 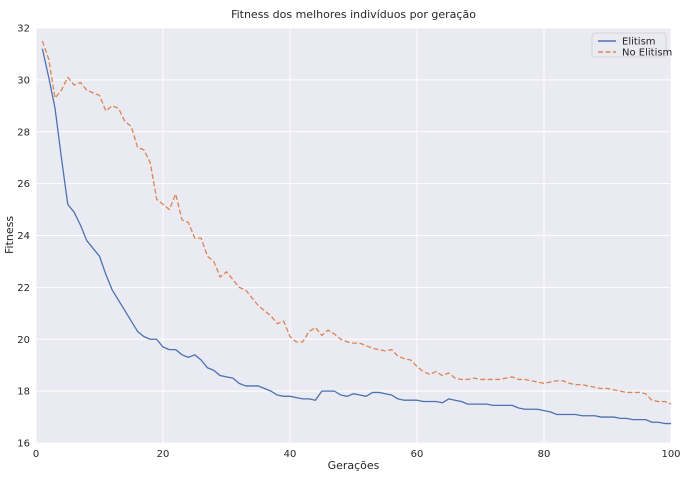 I want to click on y-tick-label: 30, so click(x=23, y=80).